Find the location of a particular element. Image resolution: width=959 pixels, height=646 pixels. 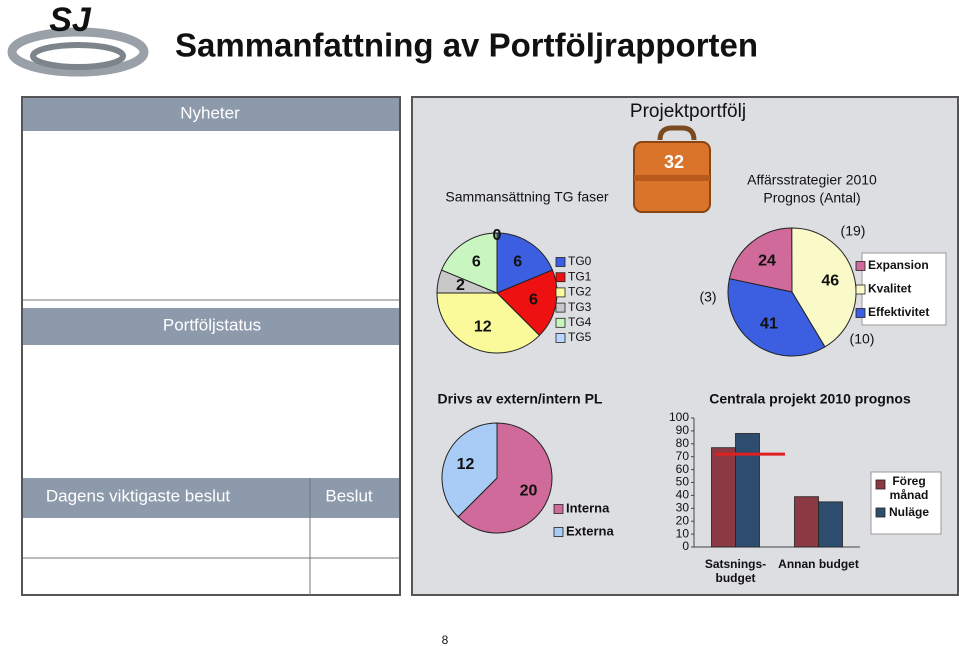

legend-label: Kvalitet is located at coordinates (889, 289).